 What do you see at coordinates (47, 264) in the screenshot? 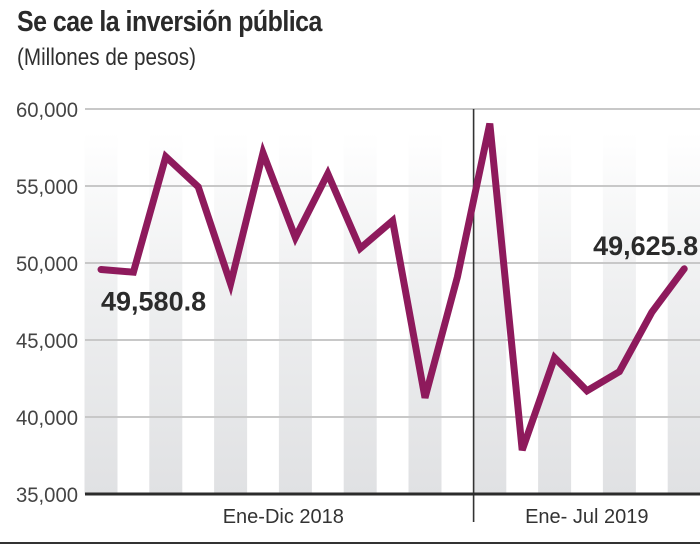
I see `y-tick-label: 50,000` at bounding box center [47, 264].